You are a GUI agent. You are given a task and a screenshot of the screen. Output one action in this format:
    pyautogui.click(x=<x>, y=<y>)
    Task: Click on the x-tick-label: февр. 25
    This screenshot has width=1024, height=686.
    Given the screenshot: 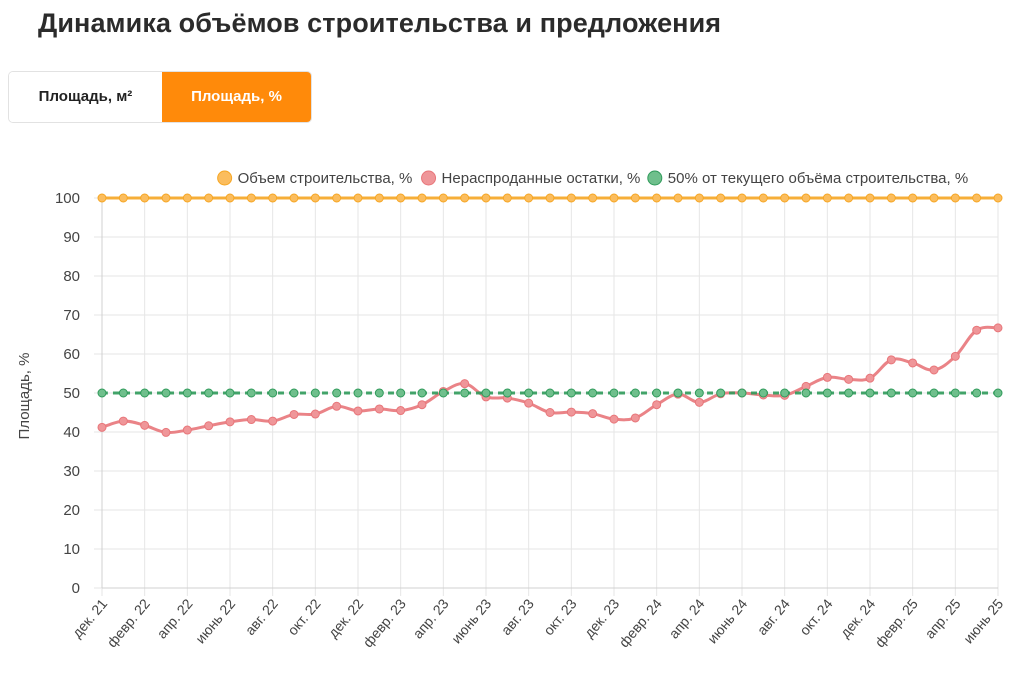 What is the action you would take?
    pyautogui.click(x=896, y=622)
    